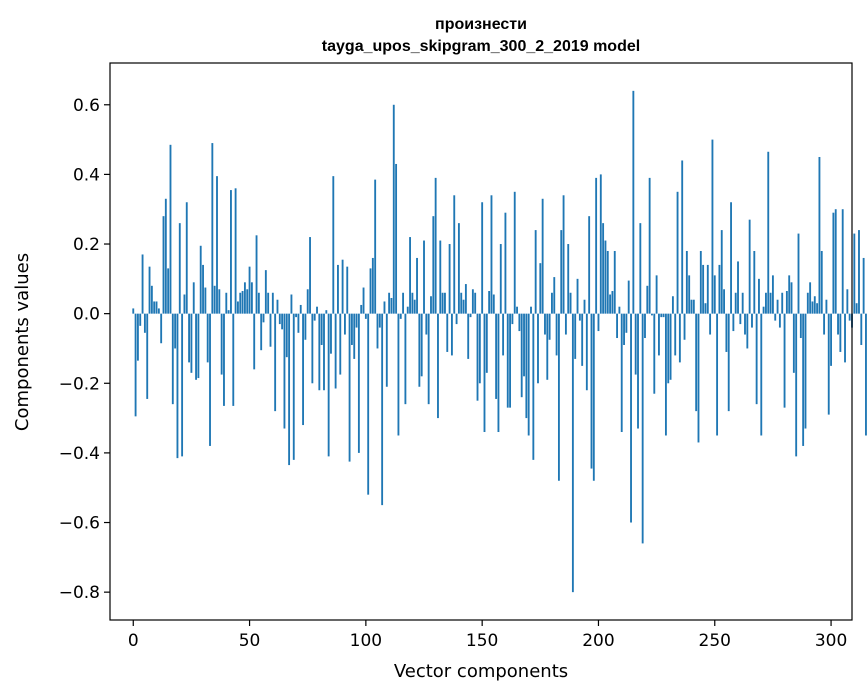  Describe the element at coordinates (79, 384) in the screenshot. I see `y-tick-label: −0.2` at that location.